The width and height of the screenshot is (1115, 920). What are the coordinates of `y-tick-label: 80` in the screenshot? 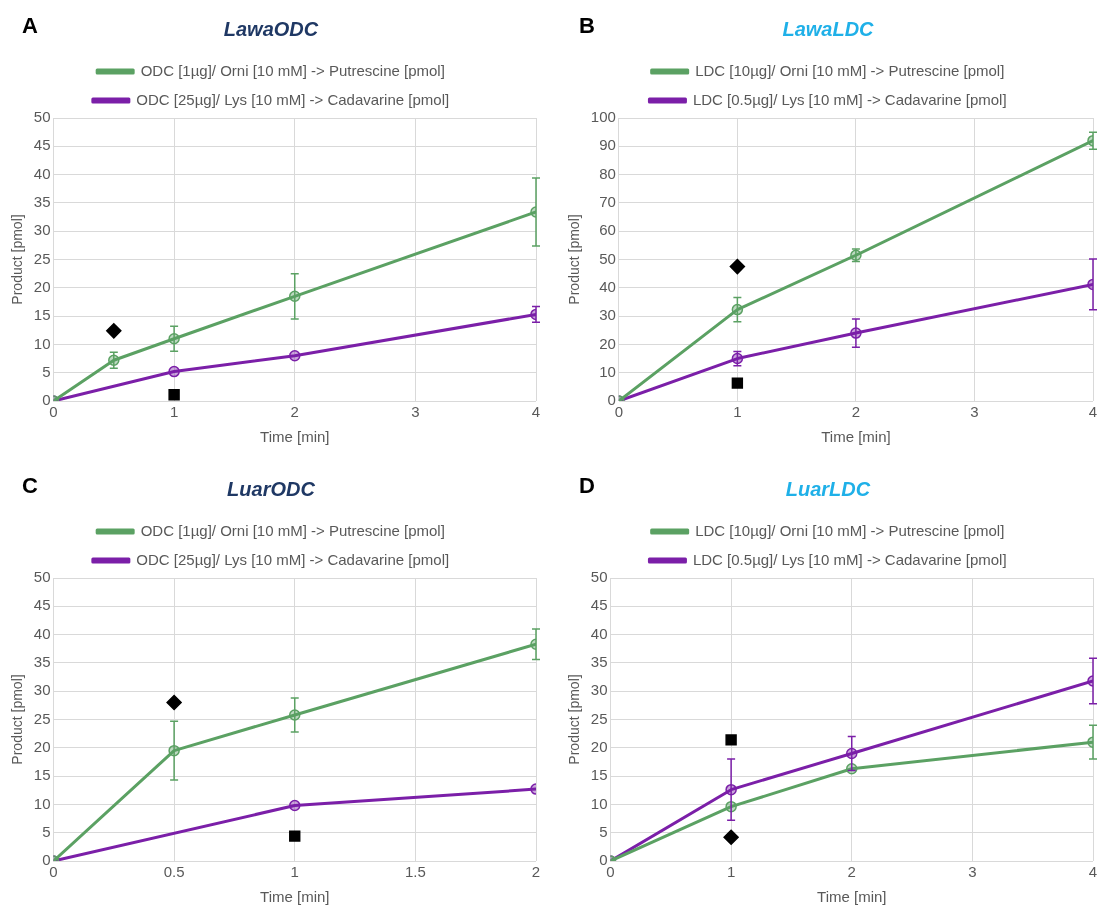 It's located at (607, 173).